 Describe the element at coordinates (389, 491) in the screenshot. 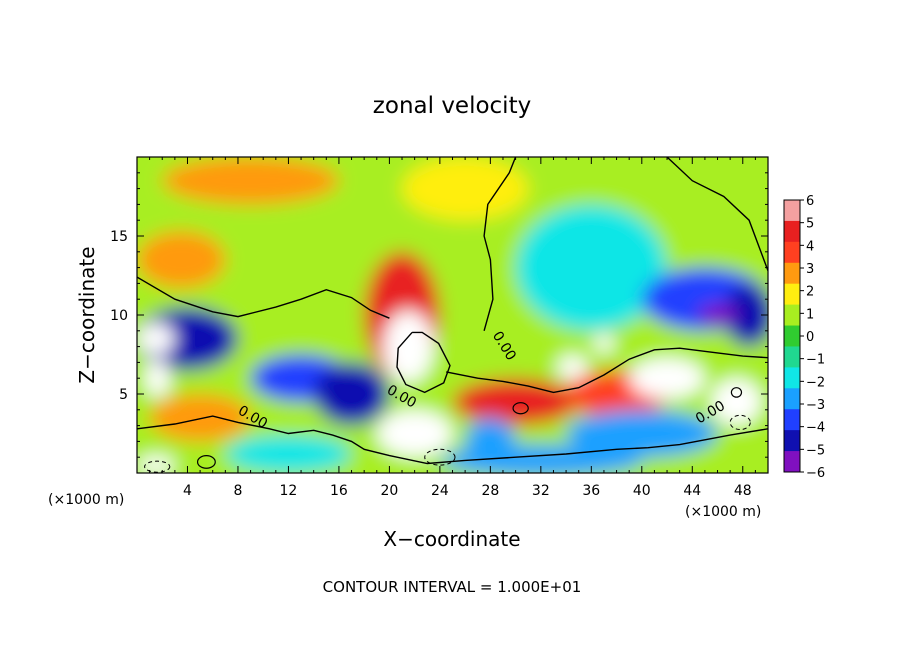

I see `x-tick-label-4: 20` at that location.